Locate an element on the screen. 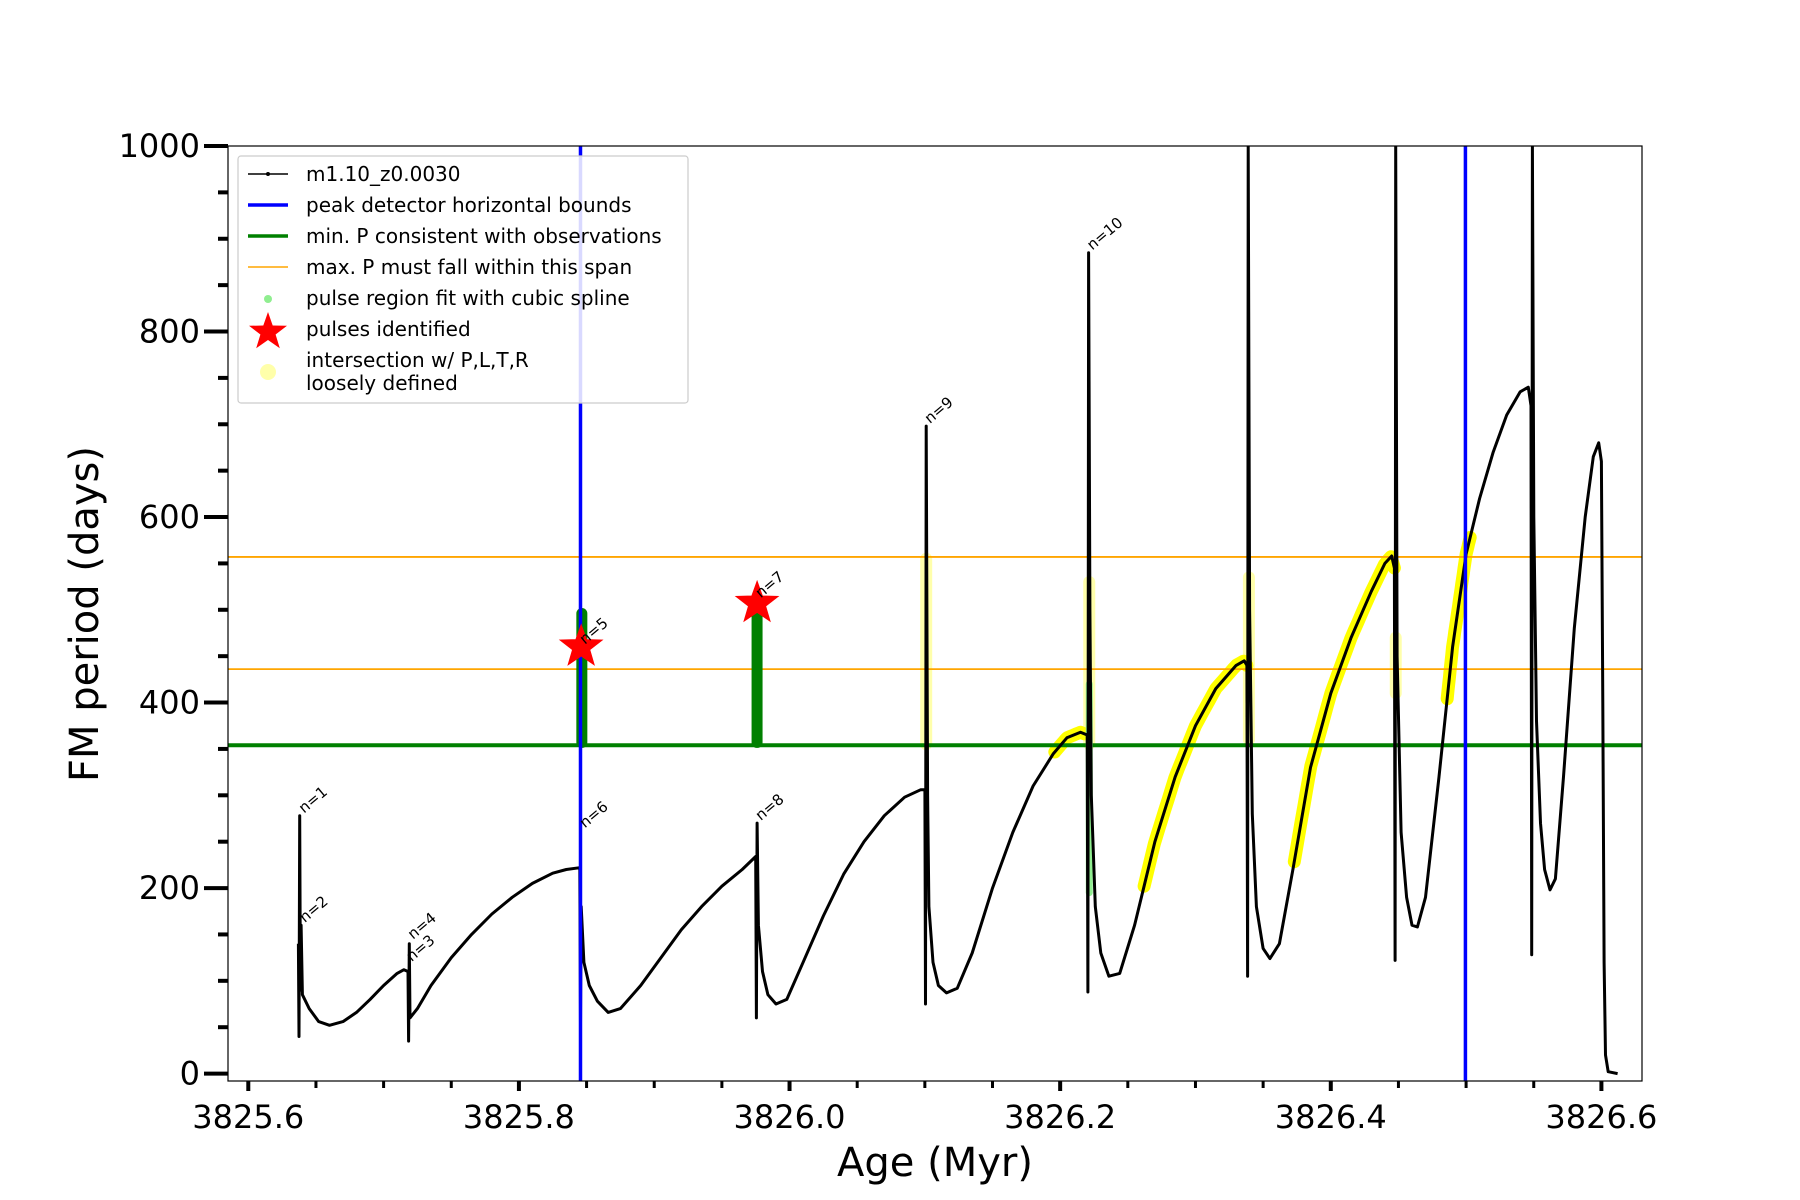 This screenshot has height=1200, width=1800. x-axis: 3825.6 3825.8 3826.0 3826.2 3826.4 3826.6 is located at coordinates (924, 1108).